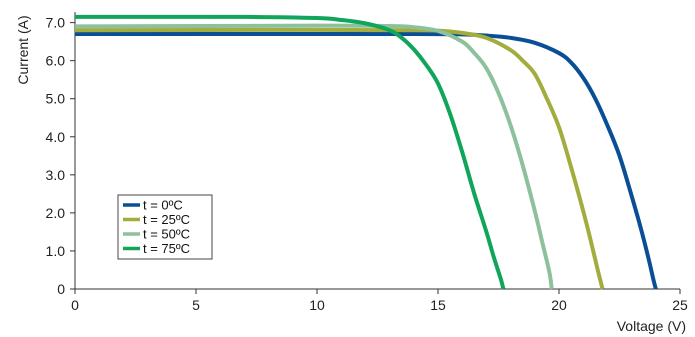 The width and height of the screenshot is (695, 337). Describe the element at coordinates (438, 305) in the screenshot. I see `x-tick-label: 15` at that location.